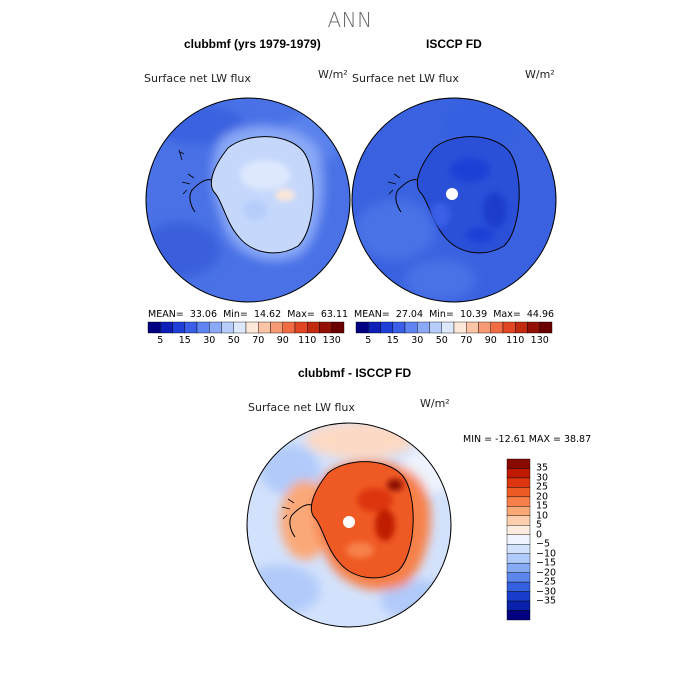 The height and width of the screenshot is (700, 700). What do you see at coordinates (546, 582) in the screenshot?
I see `diff-colorbar-tick-label: −25` at bounding box center [546, 582].